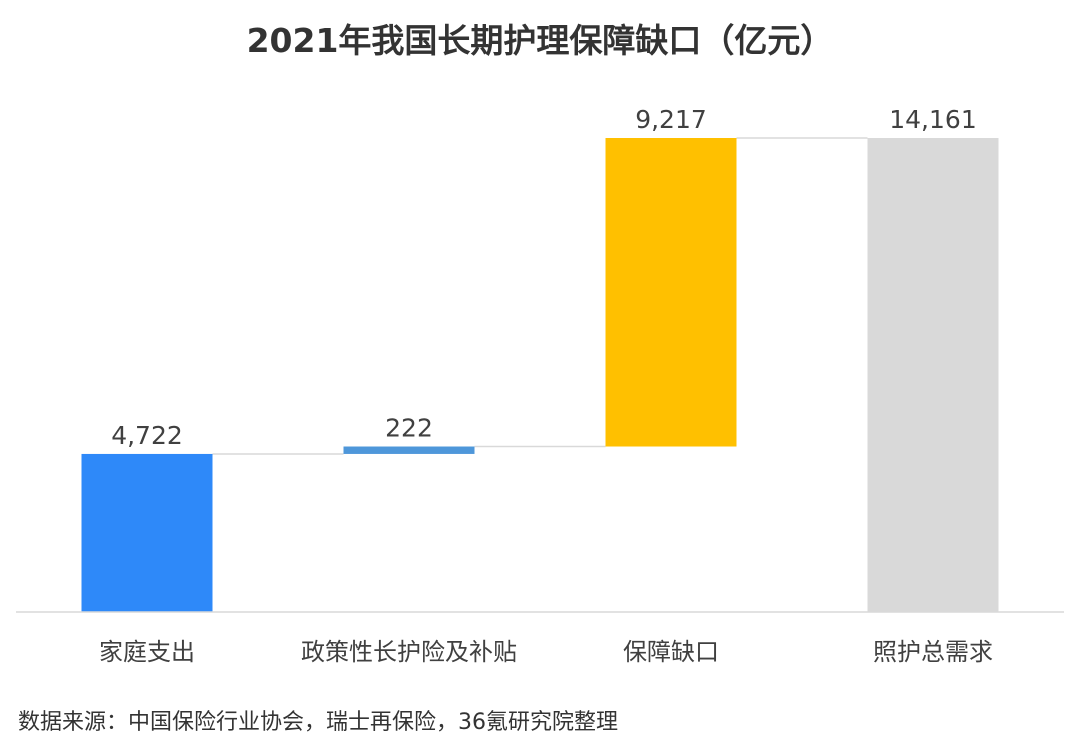 This screenshot has height=752, width=1080. I want to click on category-labels: 家庭支出 政策性长护险及补贴 保障缺口 照护总需求, so click(546, 652).